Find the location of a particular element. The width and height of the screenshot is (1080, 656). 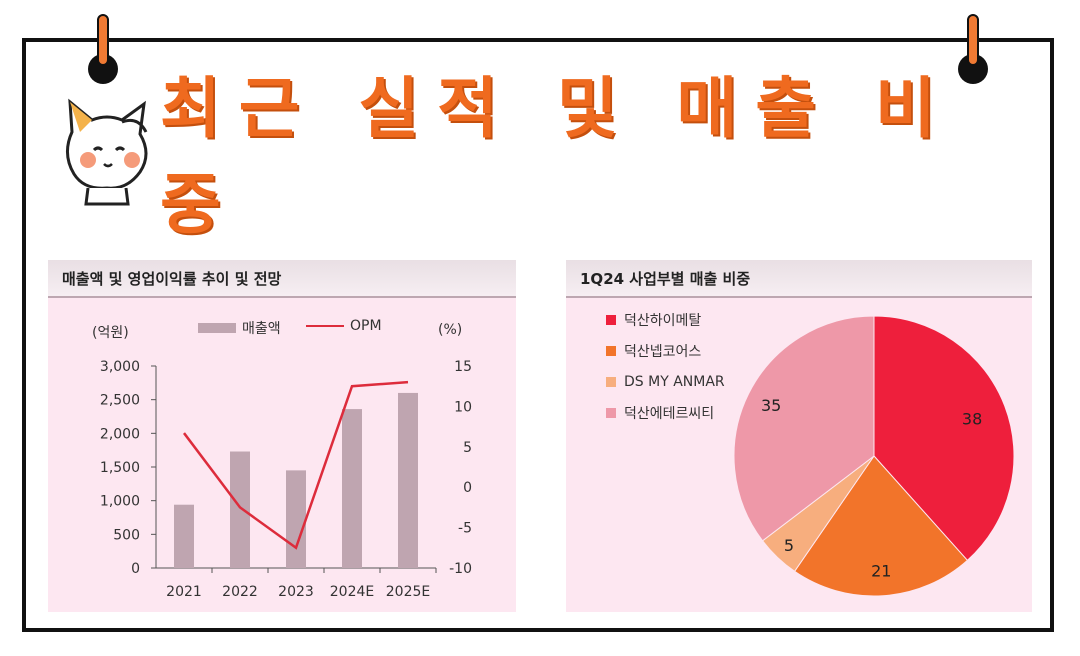

x-tick-label: 2024E is located at coordinates (352, 592).